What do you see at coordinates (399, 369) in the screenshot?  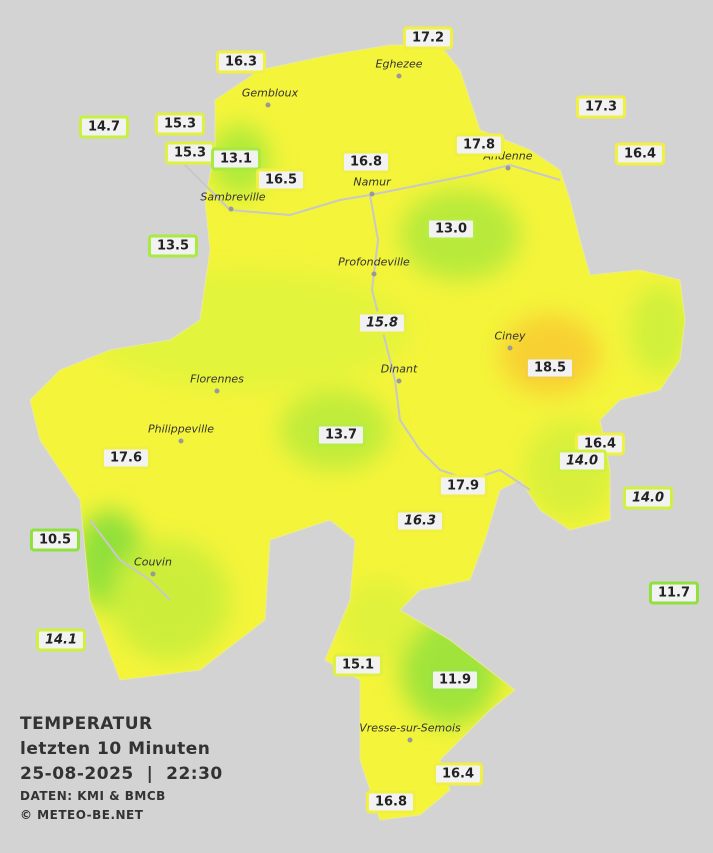 I see `city-label: Dinant` at bounding box center [399, 369].